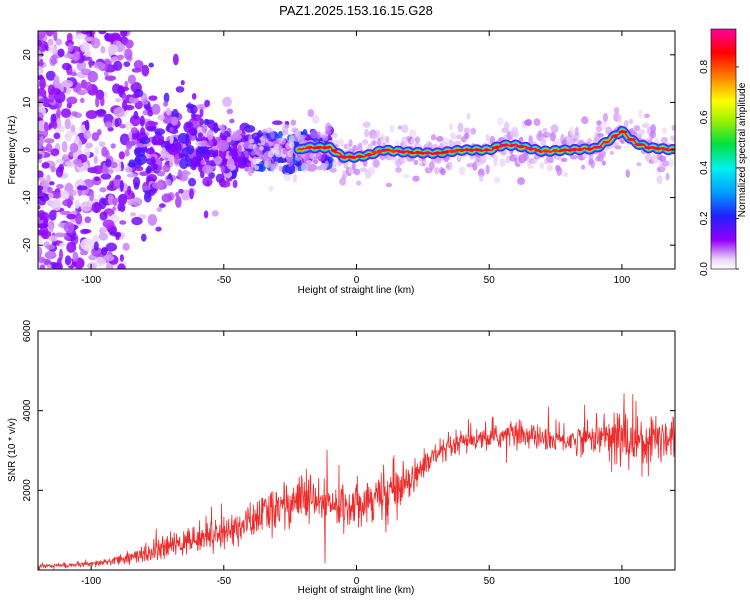  I want to click on y-tick-label: -10, so click(27, 197).